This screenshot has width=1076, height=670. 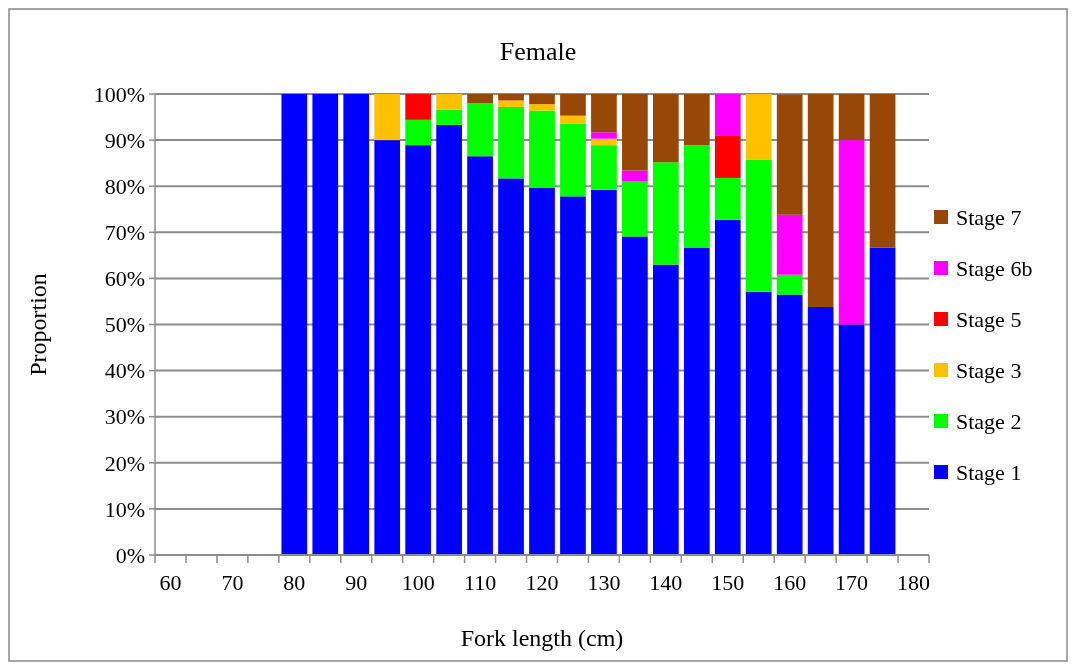 What do you see at coordinates (538, 51) in the screenshot?
I see `chart-title: Female` at bounding box center [538, 51].